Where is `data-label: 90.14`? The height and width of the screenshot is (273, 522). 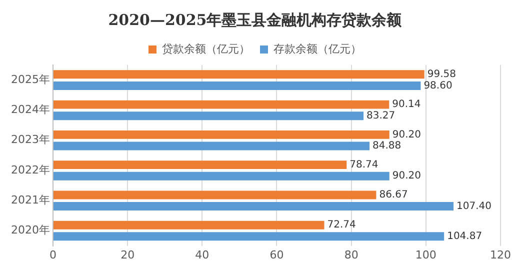 data-label: 90.14 is located at coordinates (406, 104).